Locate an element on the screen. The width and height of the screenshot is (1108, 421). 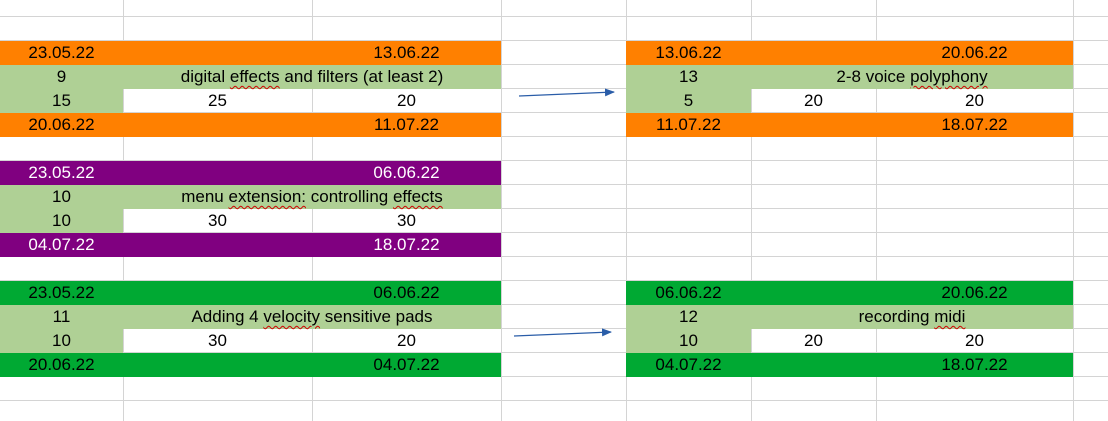
task-title-text: menu extension: controlling effects is located at coordinates (312, 196).